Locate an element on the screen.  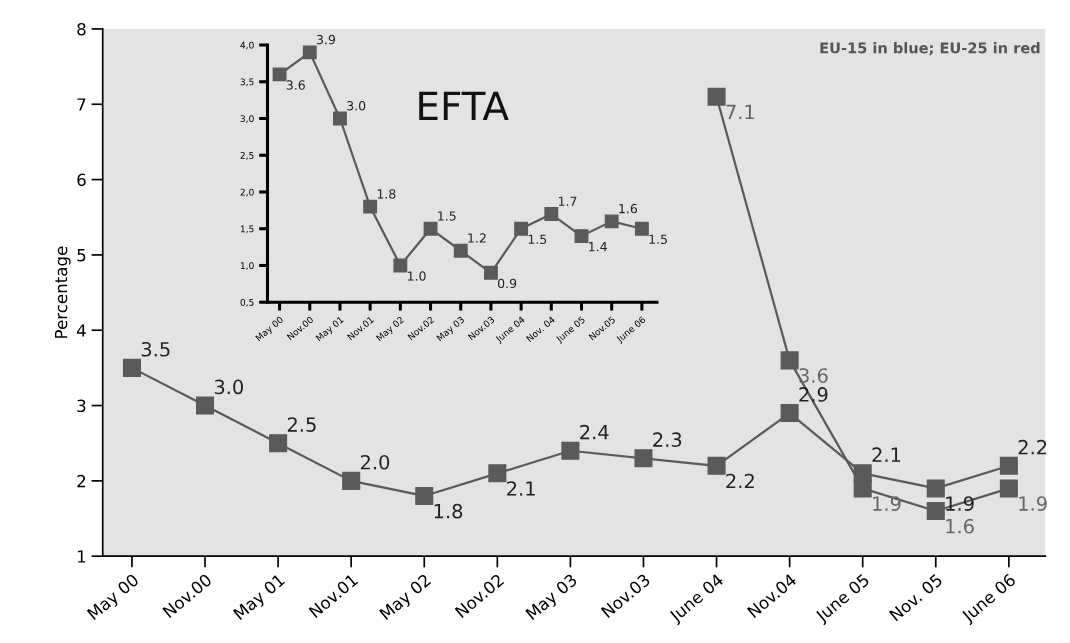
y-tick-label: 5 is located at coordinates (81, 255).